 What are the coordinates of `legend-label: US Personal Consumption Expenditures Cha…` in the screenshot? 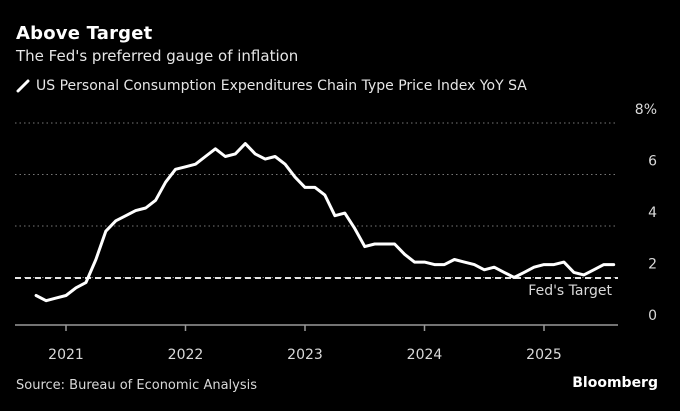 It's located at (281, 86).